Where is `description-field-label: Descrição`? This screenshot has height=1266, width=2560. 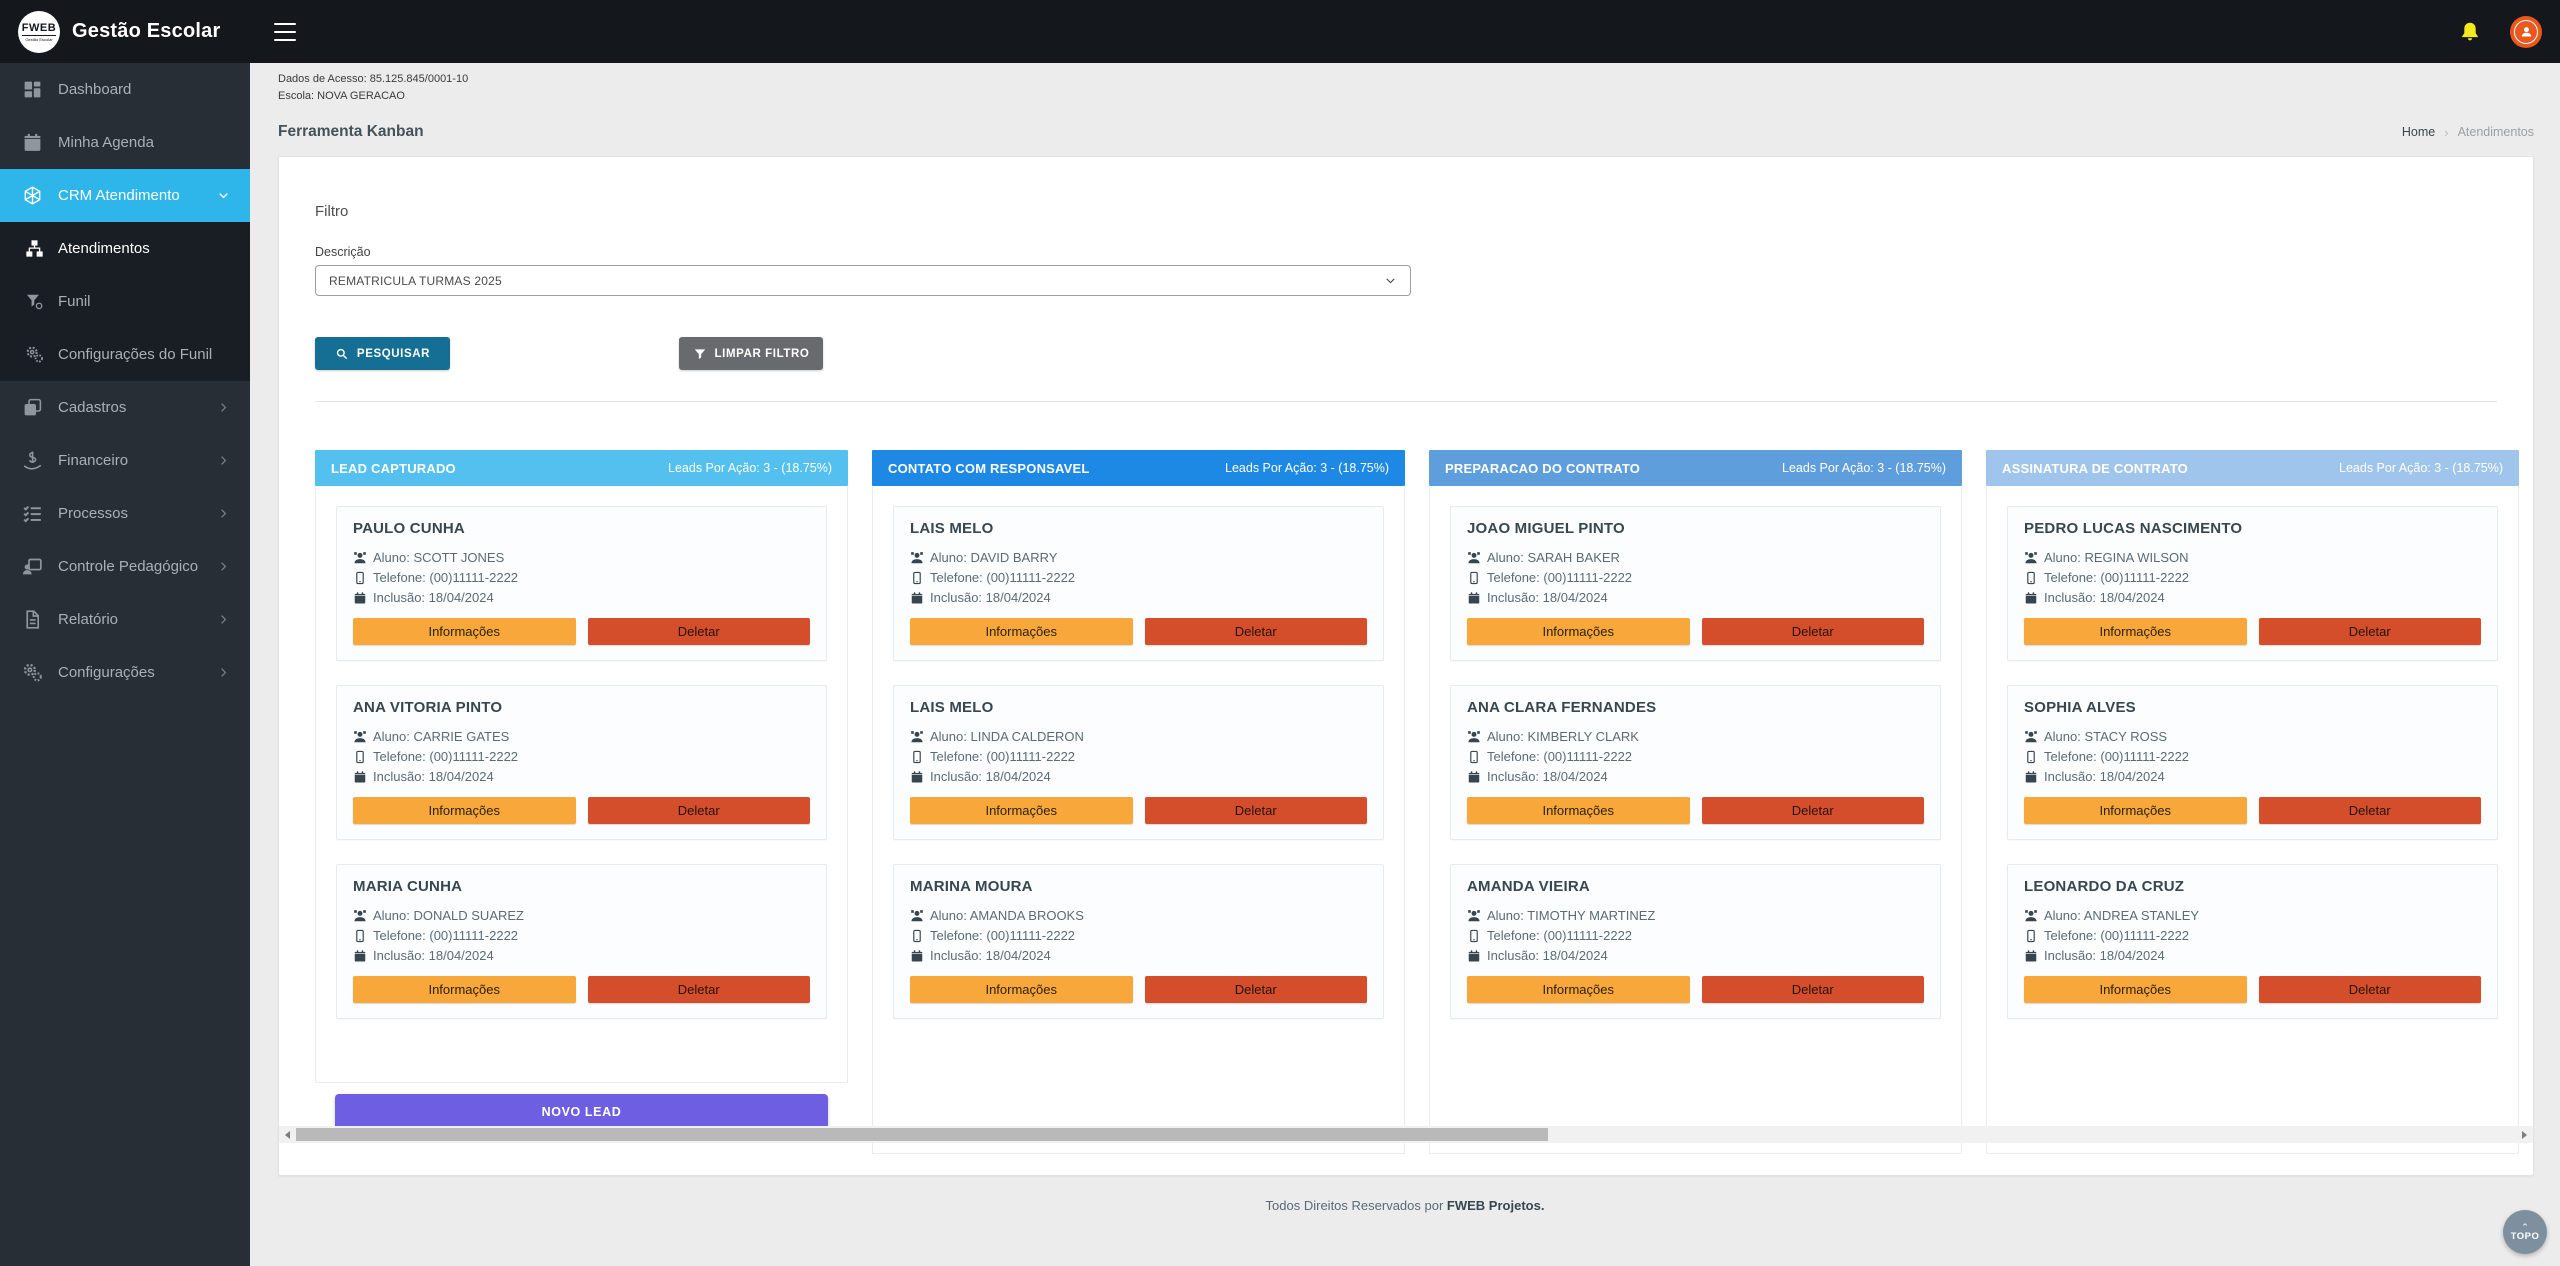 description-field-label: Descrição is located at coordinates (343, 252).